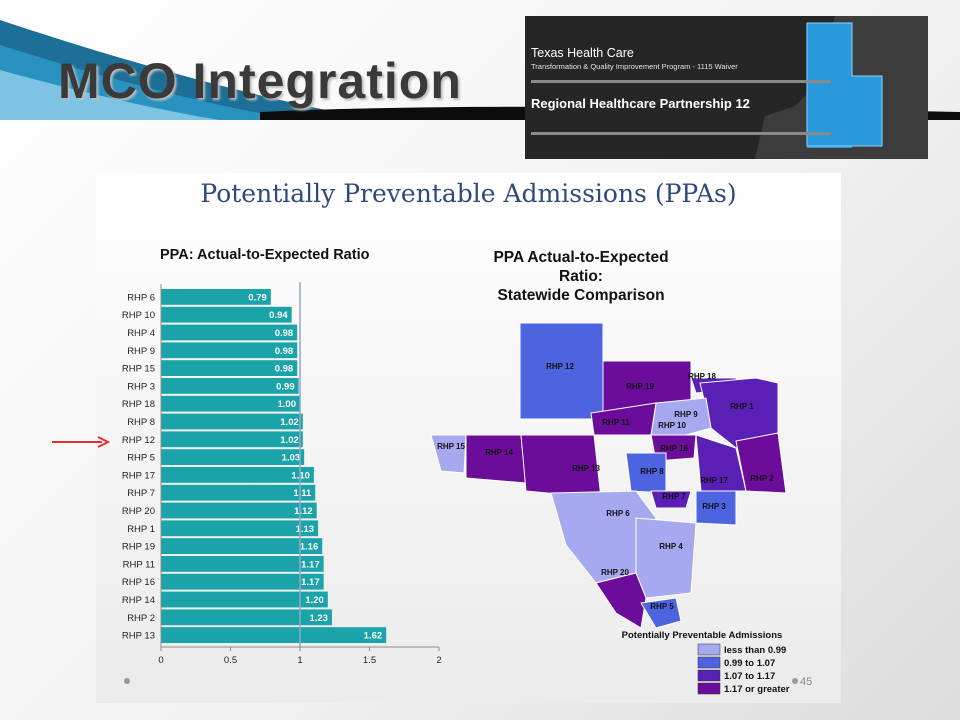 The height and width of the screenshot is (720, 960). Describe the element at coordinates (762, 478) in the screenshot. I see `region-label: RHP 2` at that location.